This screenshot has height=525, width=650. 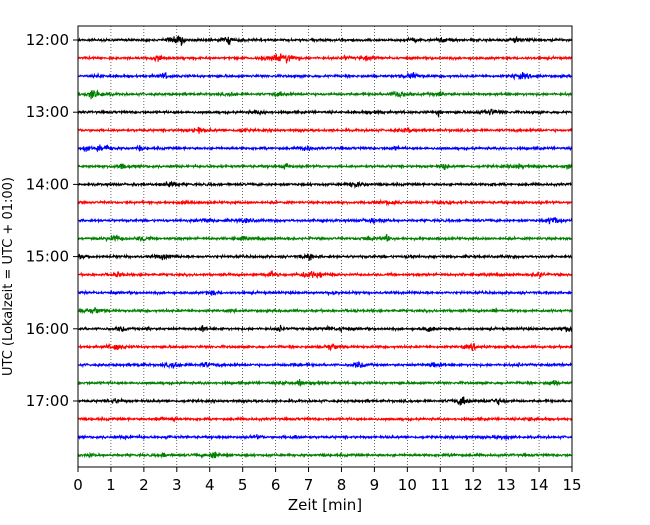 I want to click on x-tick-label: 1, so click(x=111, y=485).